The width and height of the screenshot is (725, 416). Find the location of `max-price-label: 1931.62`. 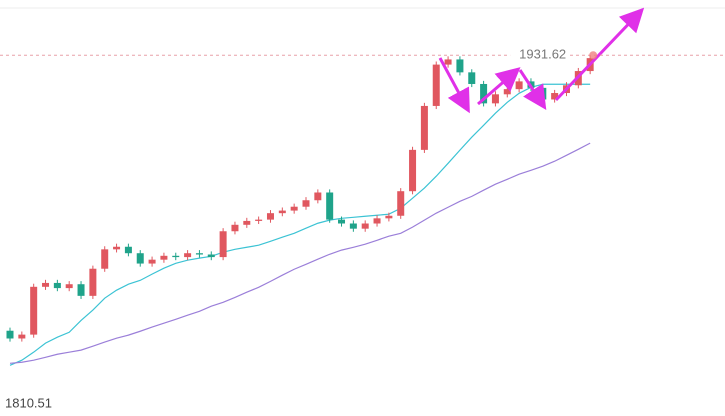

max-price-label: 1931.62 is located at coordinates (542, 54).